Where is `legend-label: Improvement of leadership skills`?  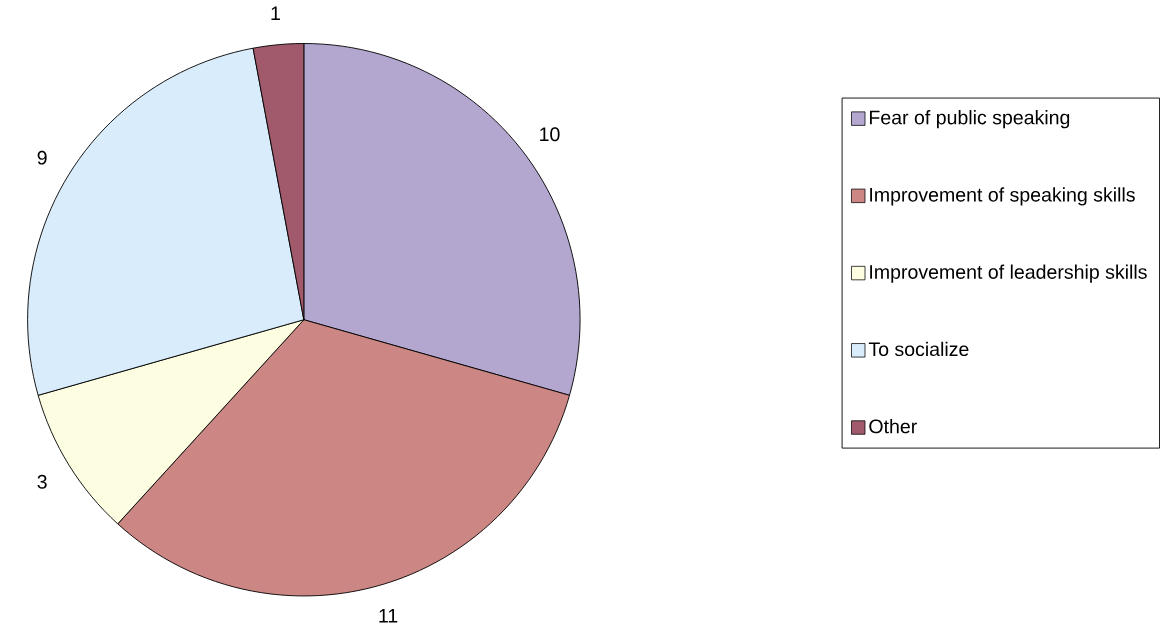
legend-label: Improvement of leadership skills is located at coordinates (1008, 273).